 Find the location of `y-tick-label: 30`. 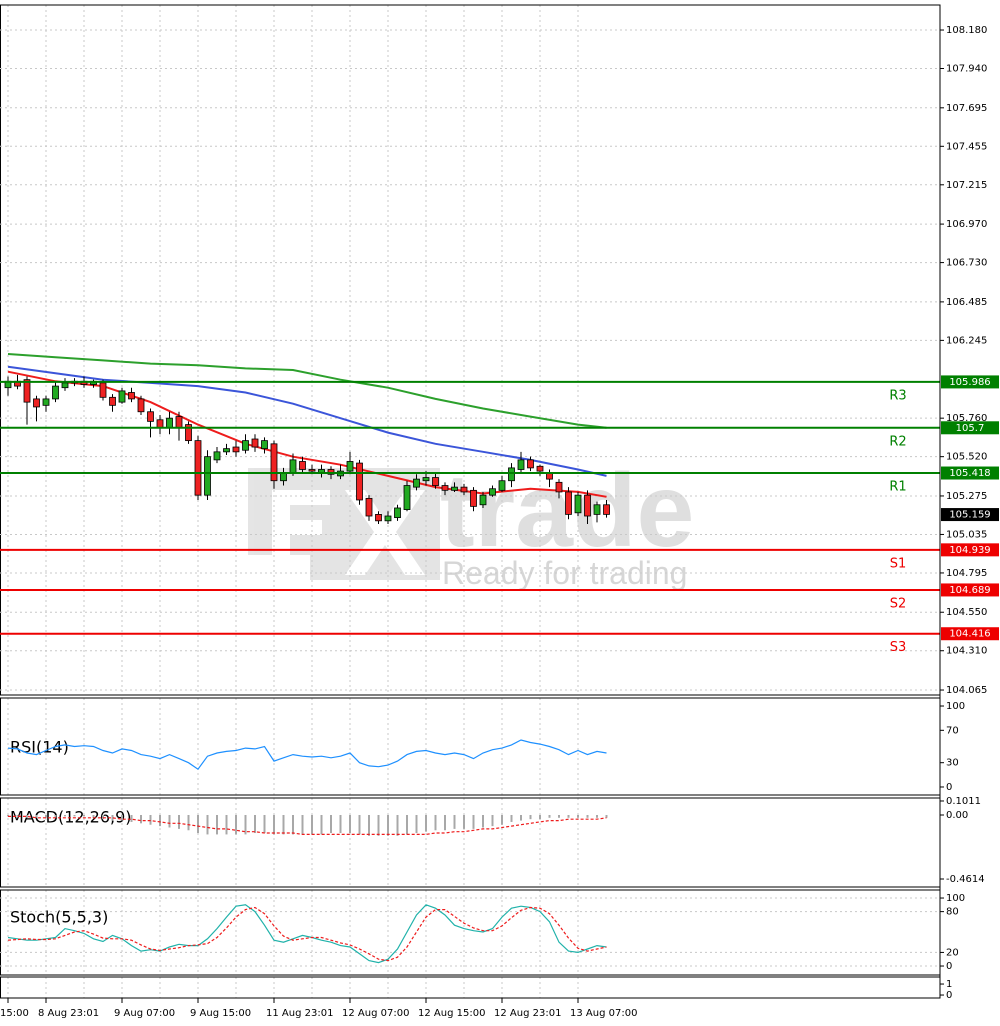

y-tick-label: 30 is located at coordinates (952, 763).